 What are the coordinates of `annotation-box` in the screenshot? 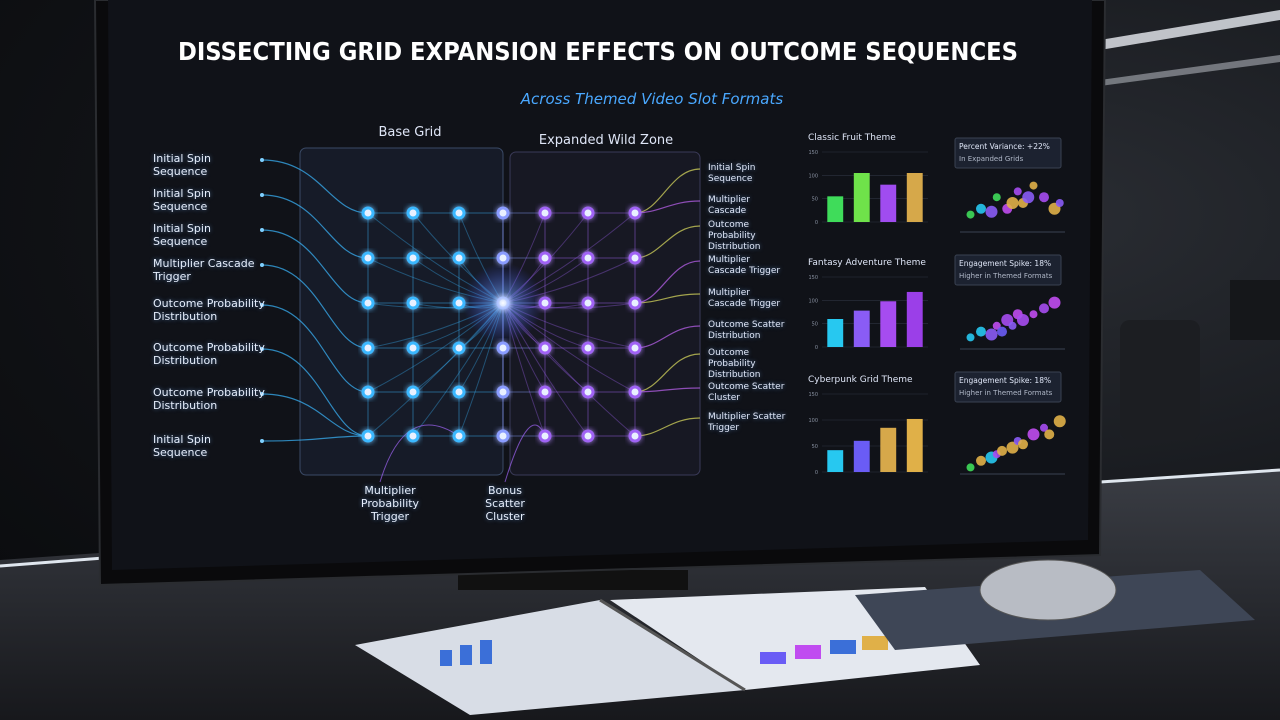 It's located at (1008, 153).